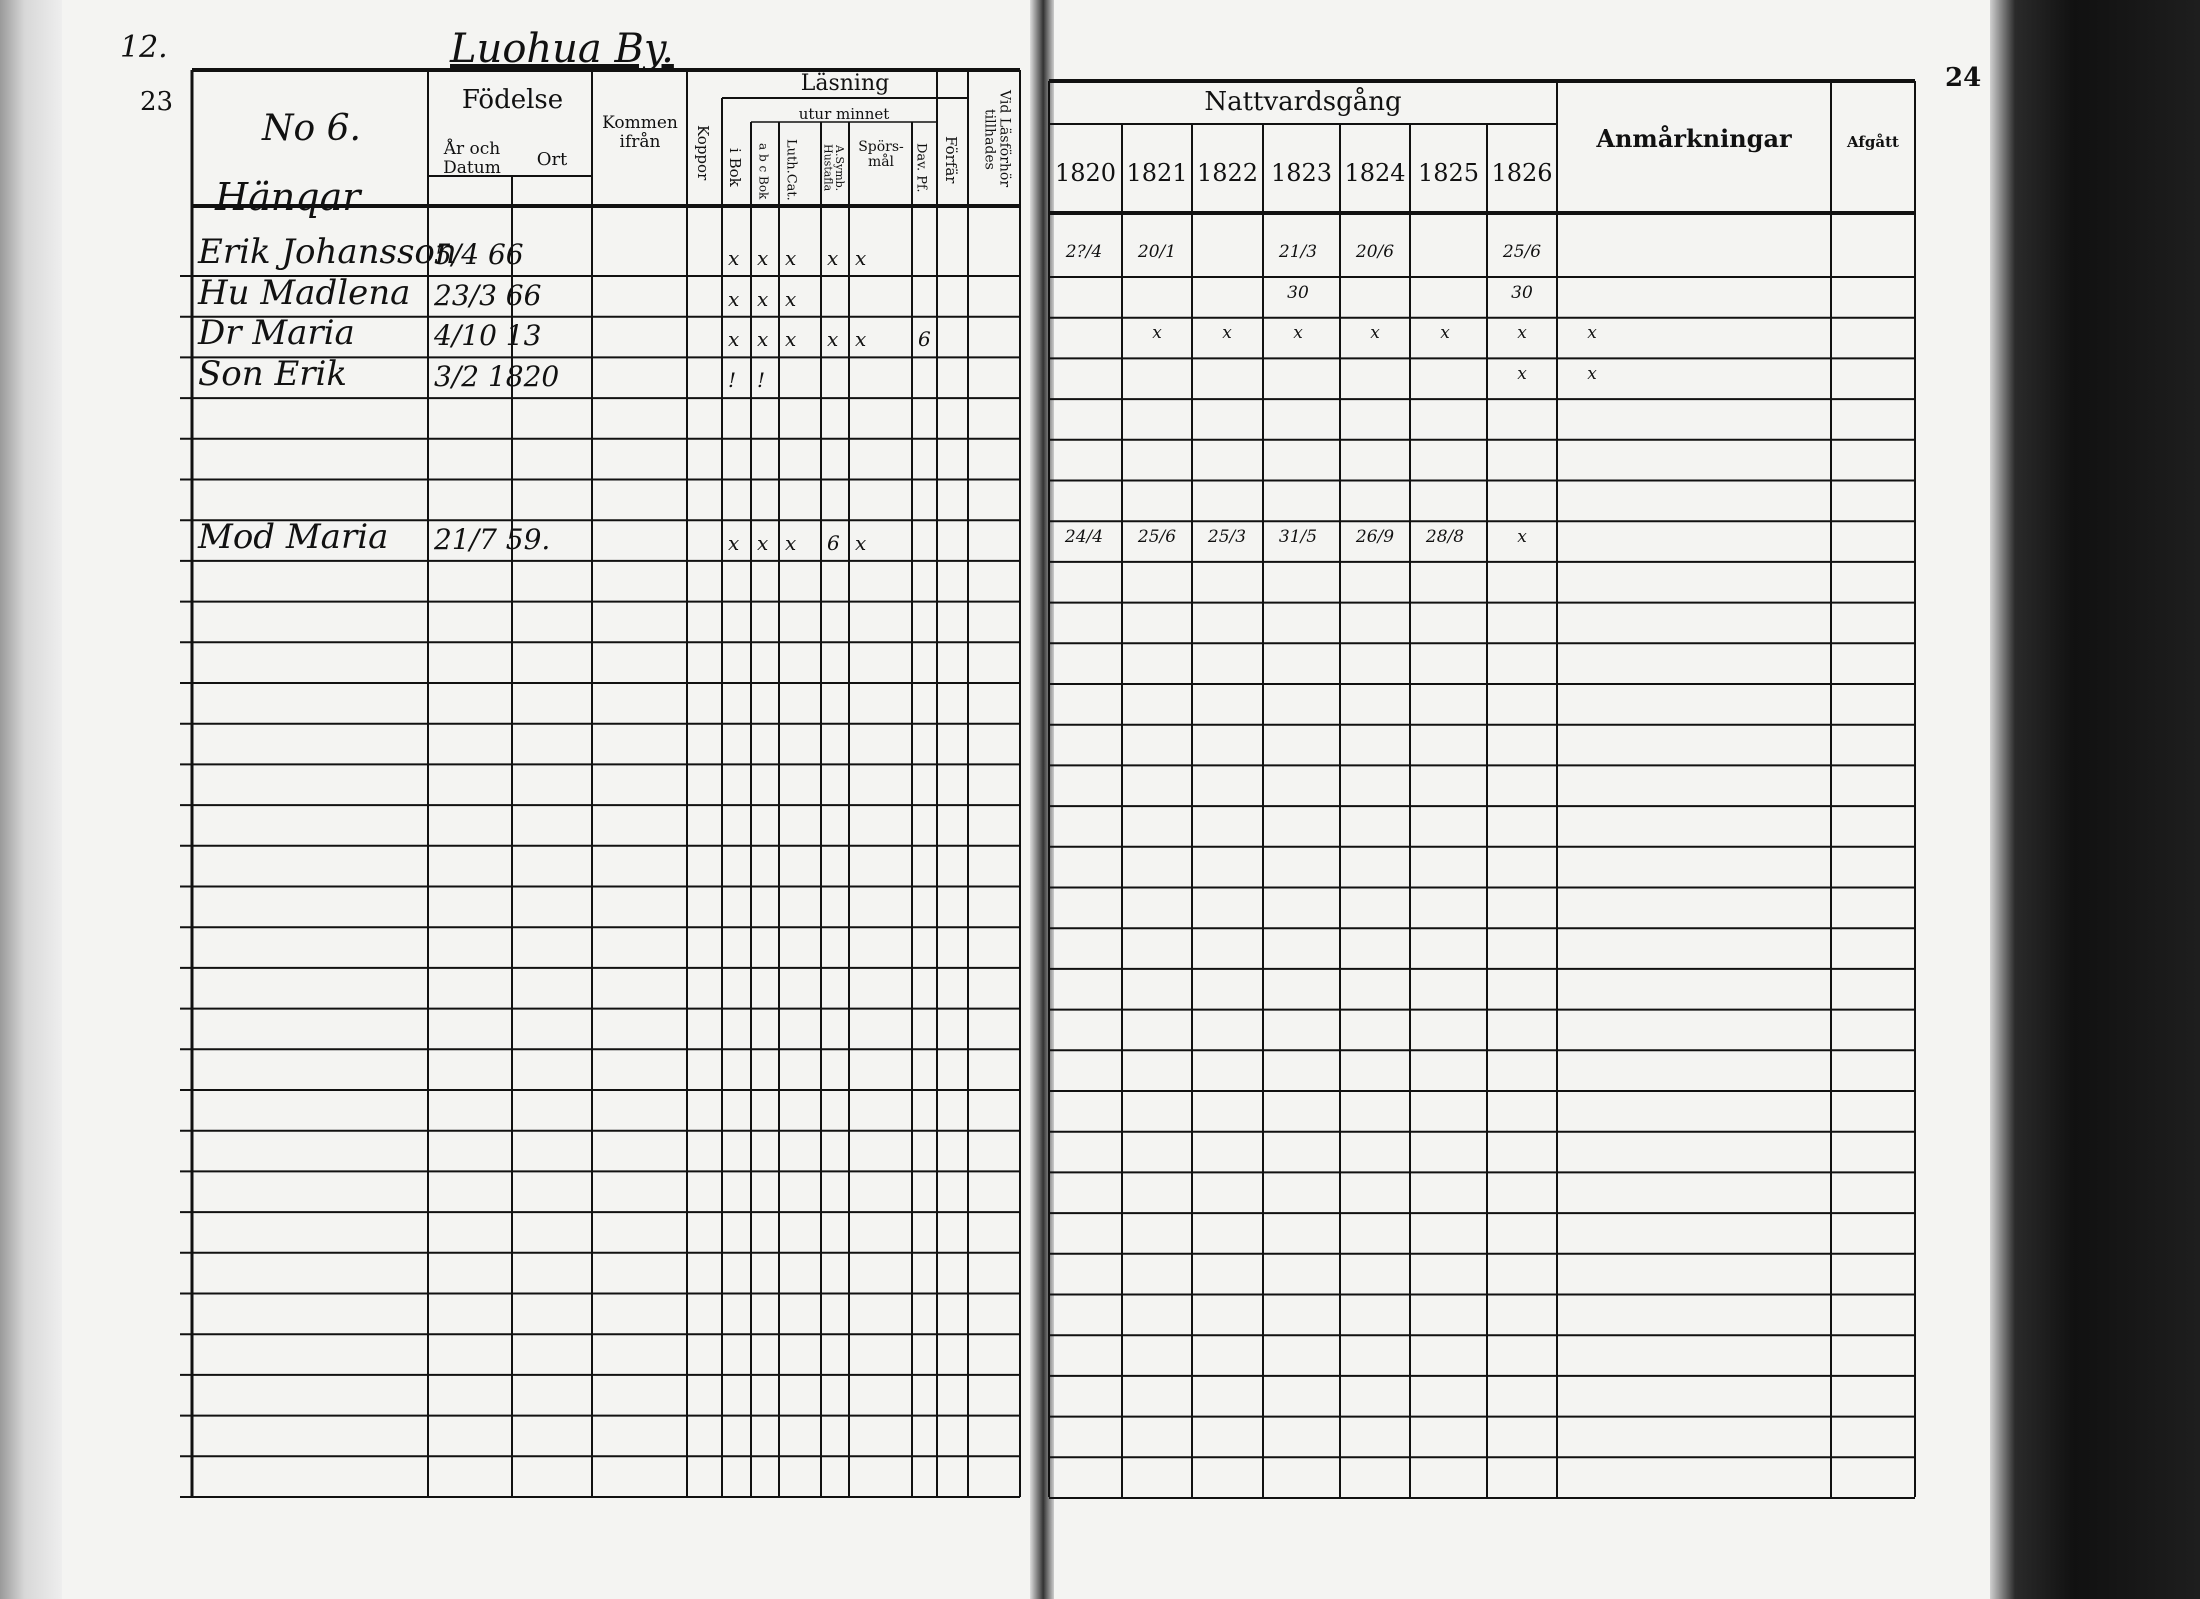  What do you see at coordinates (1301, 173) in the screenshot?
I see `header-year-1823: 1823` at bounding box center [1301, 173].